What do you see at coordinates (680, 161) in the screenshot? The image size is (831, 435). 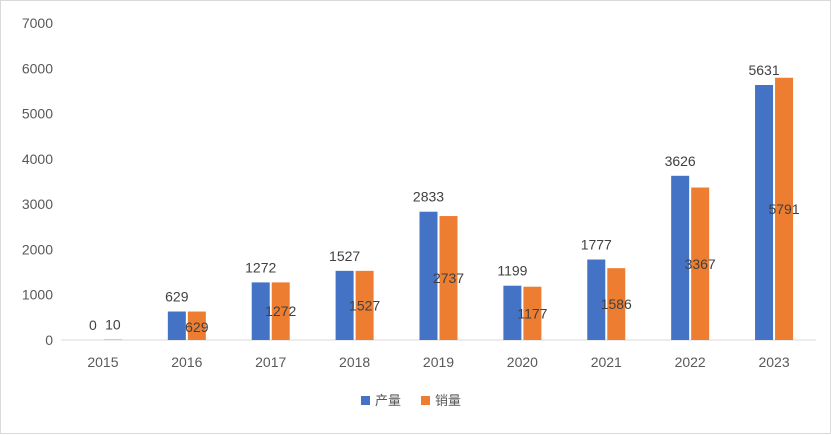 I see `data-label: 3626` at bounding box center [680, 161].